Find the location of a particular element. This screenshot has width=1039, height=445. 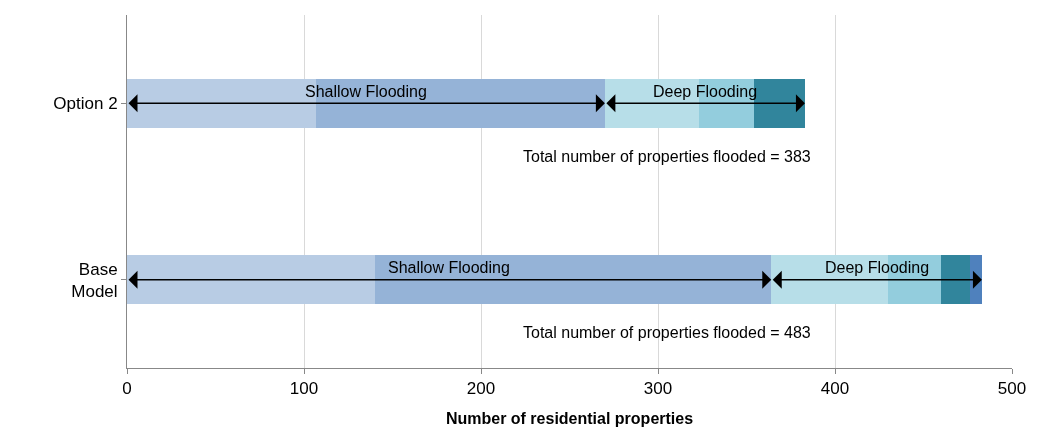

x-tick-label: 300 is located at coordinates (658, 389).